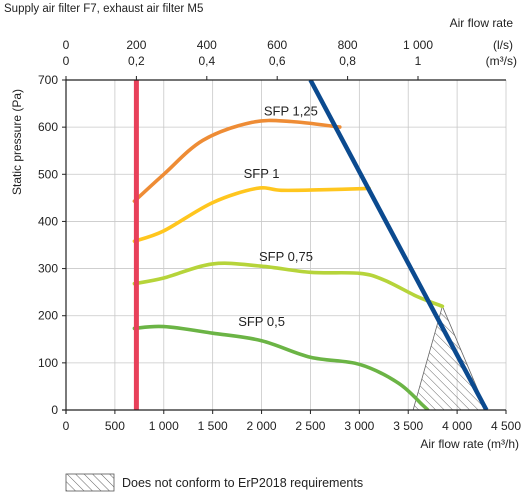  Describe the element at coordinates (418, 61) in the screenshot. I see `top-tick-label-m3s: 1` at that location.